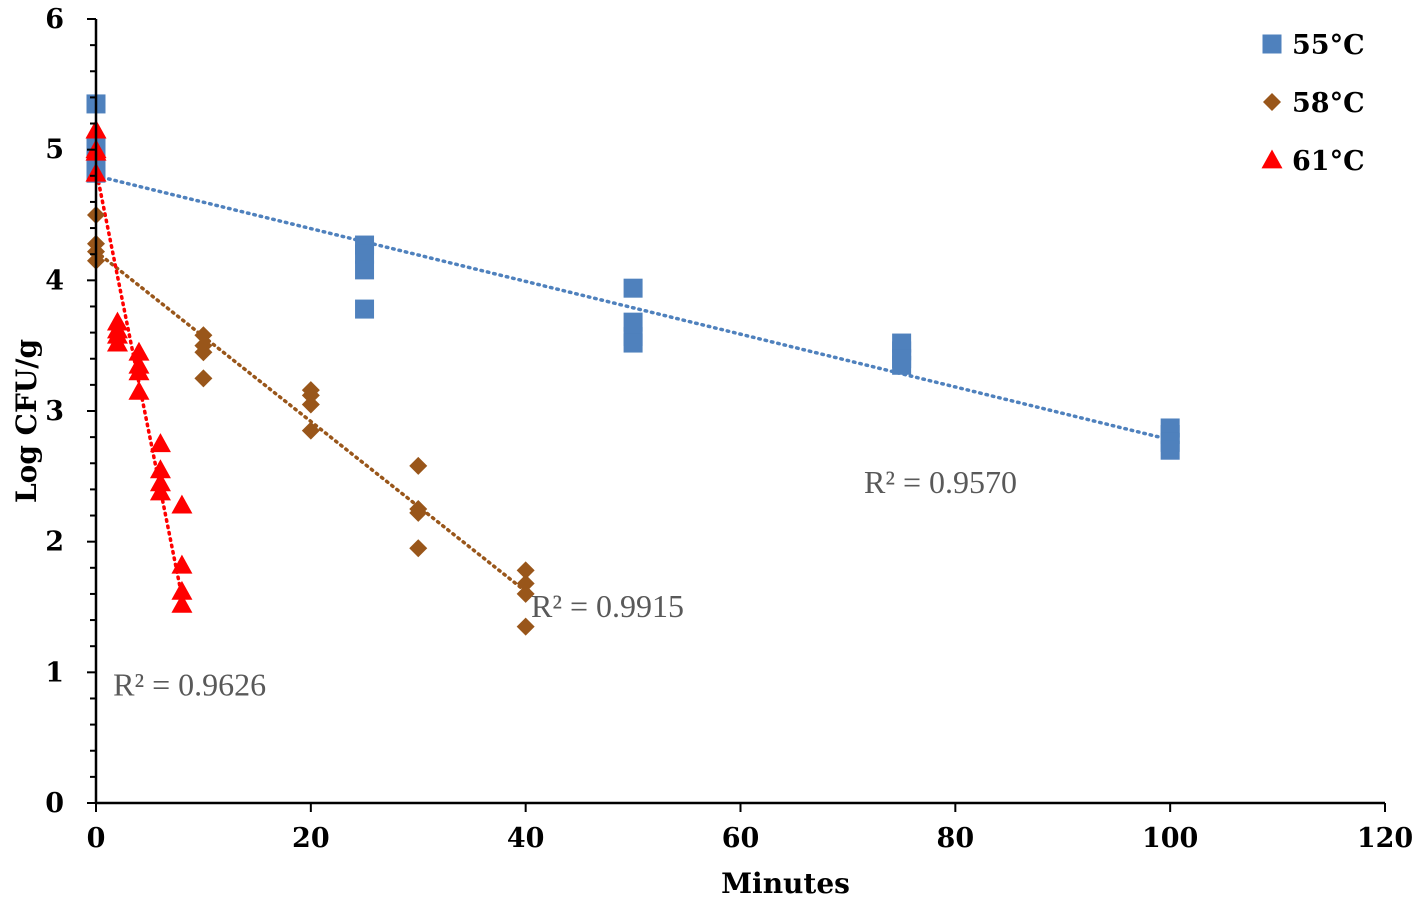 The image size is (1421, 904). I want to click on legend-item-triangle: 61°C, so click(1313, 161).